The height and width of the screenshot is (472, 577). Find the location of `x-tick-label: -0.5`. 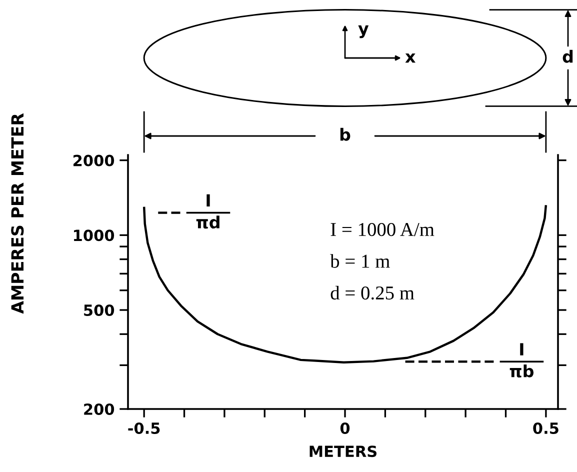

x-tick-label: -0.5 is located at coordinates (144, 428).